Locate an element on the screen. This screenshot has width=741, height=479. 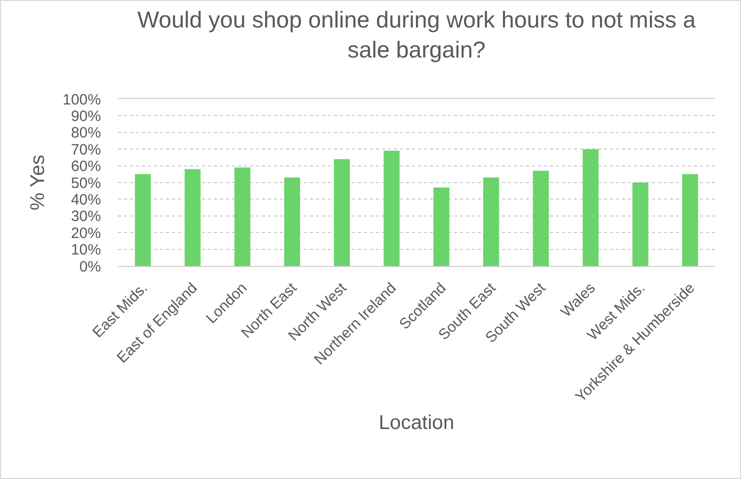
y-tick-label: 10% is located at coordinates (85, 250).